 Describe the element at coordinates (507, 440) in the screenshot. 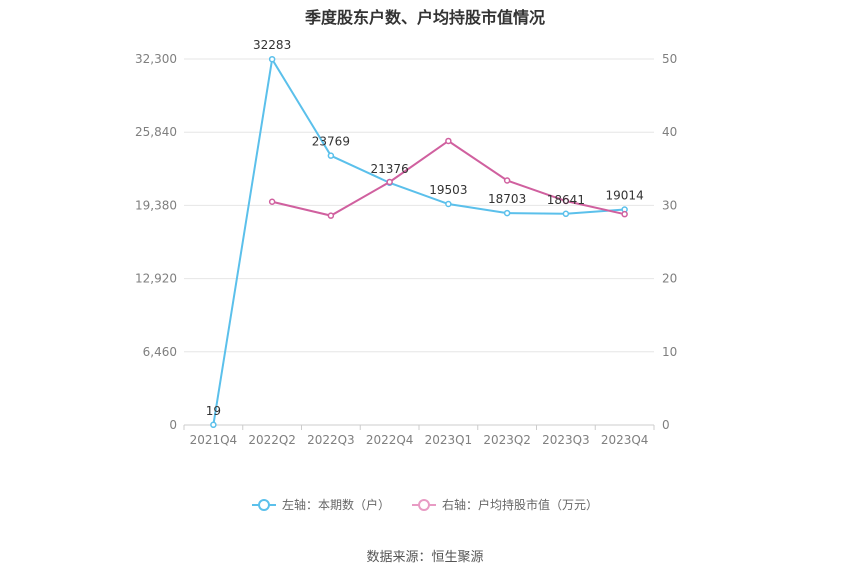

I see `x-axis-tick-label: 2023Q2` at that location.